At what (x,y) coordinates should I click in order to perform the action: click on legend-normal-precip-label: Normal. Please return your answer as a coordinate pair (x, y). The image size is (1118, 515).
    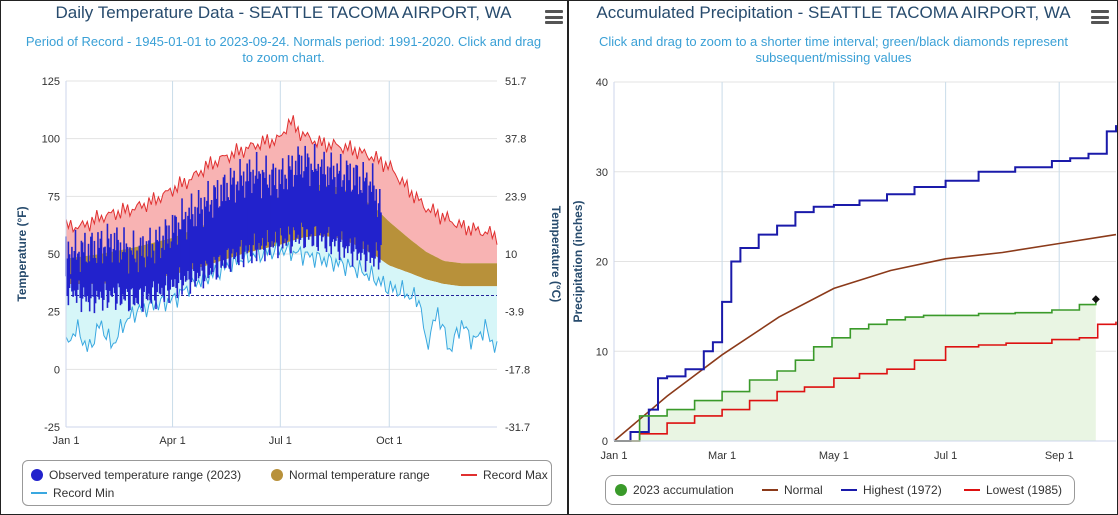
    Looking at the image, I should click on (803, 490).